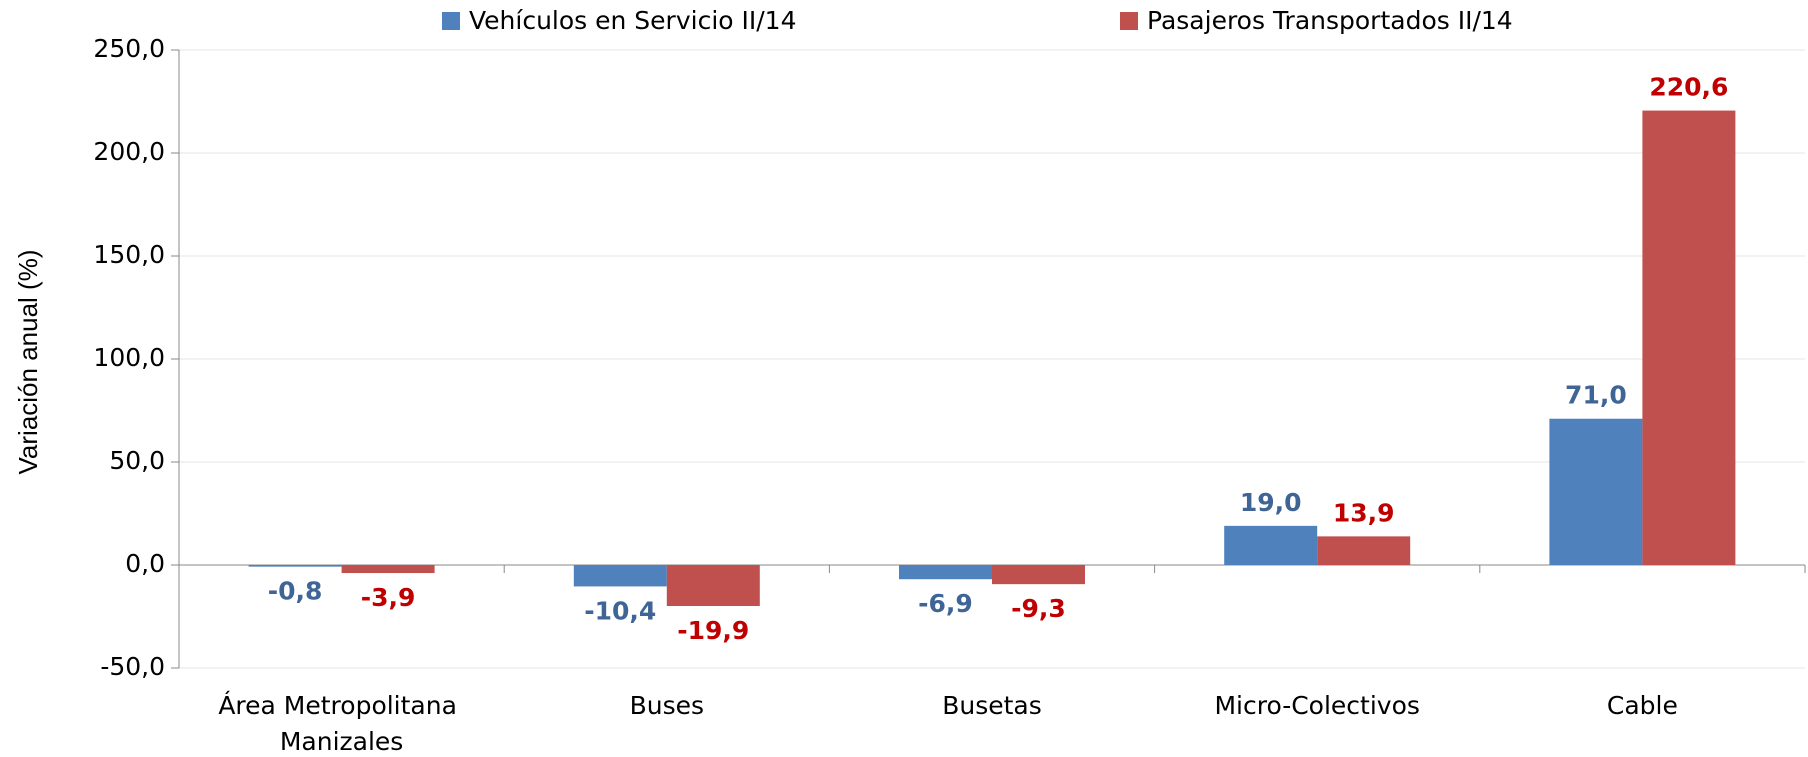 The width and height of the screenshot is (1808, 757). What do you see at coordinates (620, 610) in the screenshot?
I see `data-label: -10,4` at bounding box center [620, 610].